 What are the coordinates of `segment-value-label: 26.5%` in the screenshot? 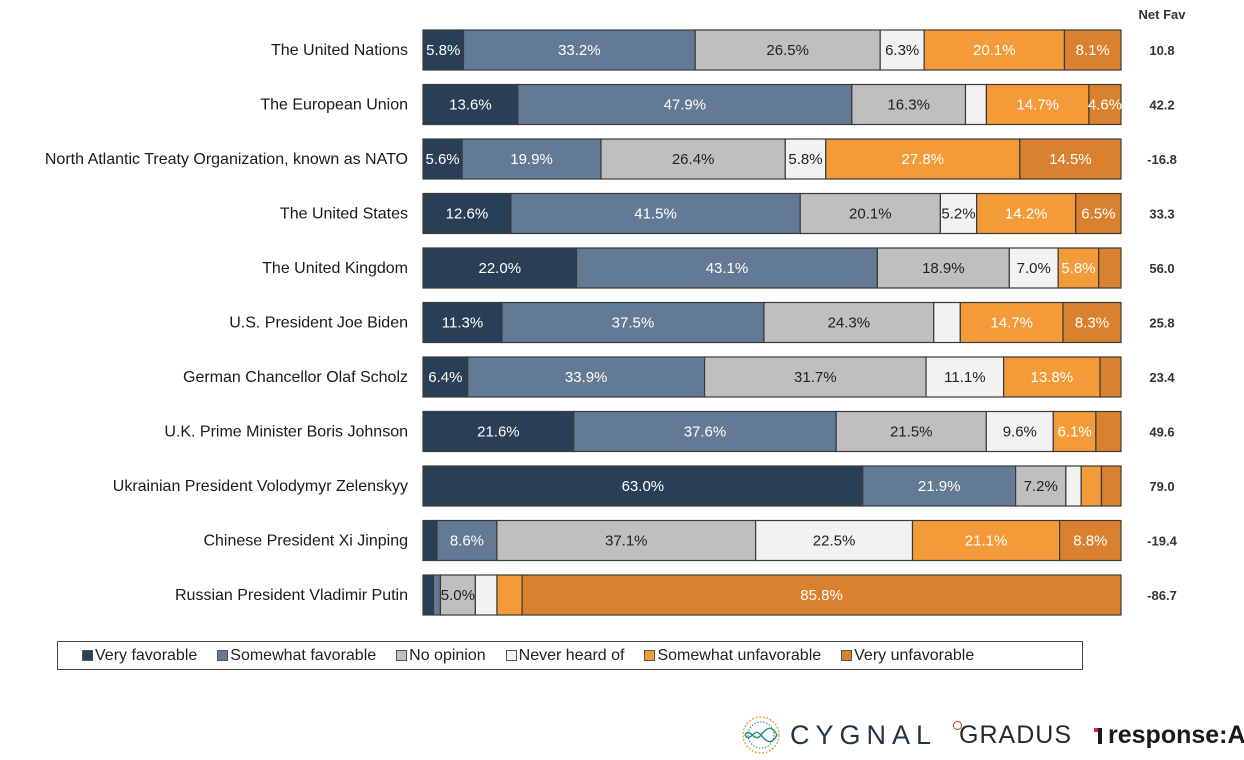 It's located at (787, 50).